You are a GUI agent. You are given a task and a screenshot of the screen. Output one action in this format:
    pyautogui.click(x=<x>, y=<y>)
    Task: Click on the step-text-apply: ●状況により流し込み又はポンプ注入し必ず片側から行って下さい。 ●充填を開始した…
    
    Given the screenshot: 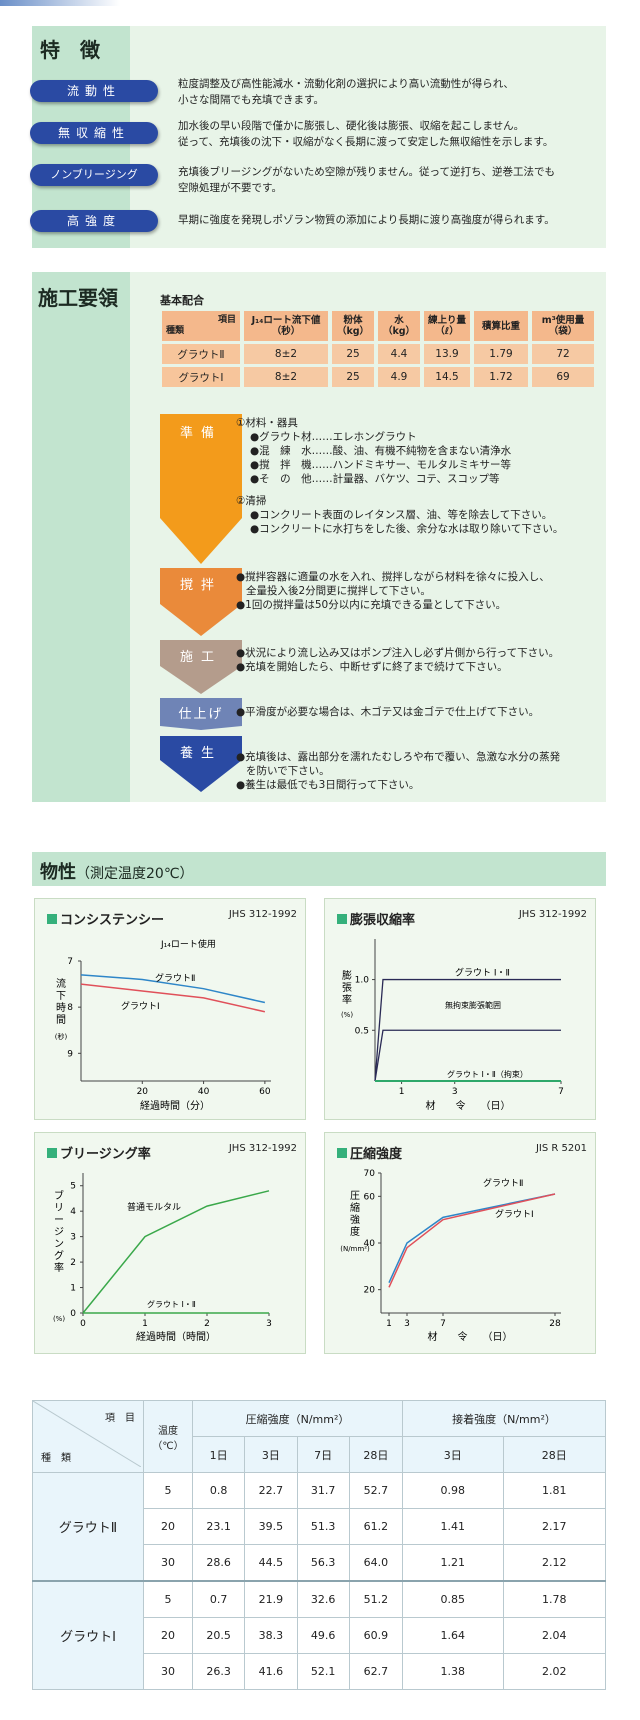 What is the action you would take?
    pyautogui.click(x=398, y=660)
    